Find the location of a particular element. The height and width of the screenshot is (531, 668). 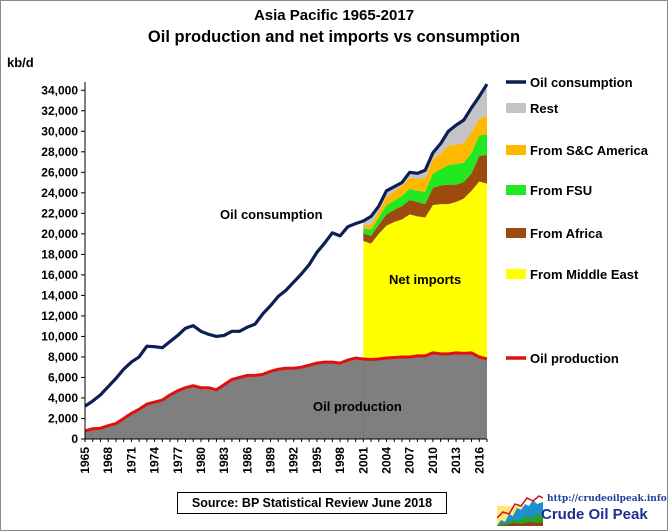

x-tick-label: 2013 is located at coordinates (456, 460).